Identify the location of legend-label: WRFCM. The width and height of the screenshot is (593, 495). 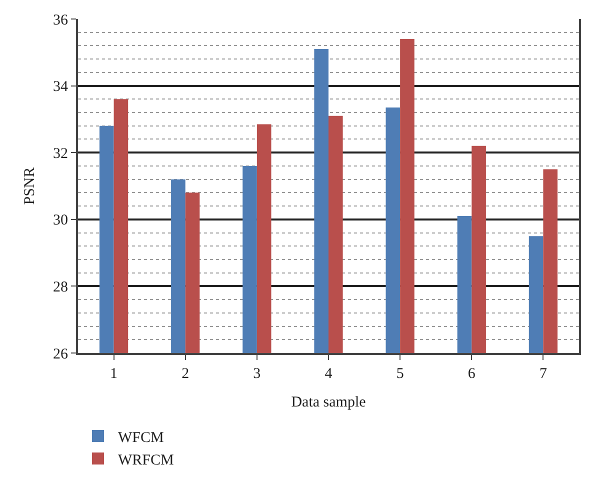
(146, 460).